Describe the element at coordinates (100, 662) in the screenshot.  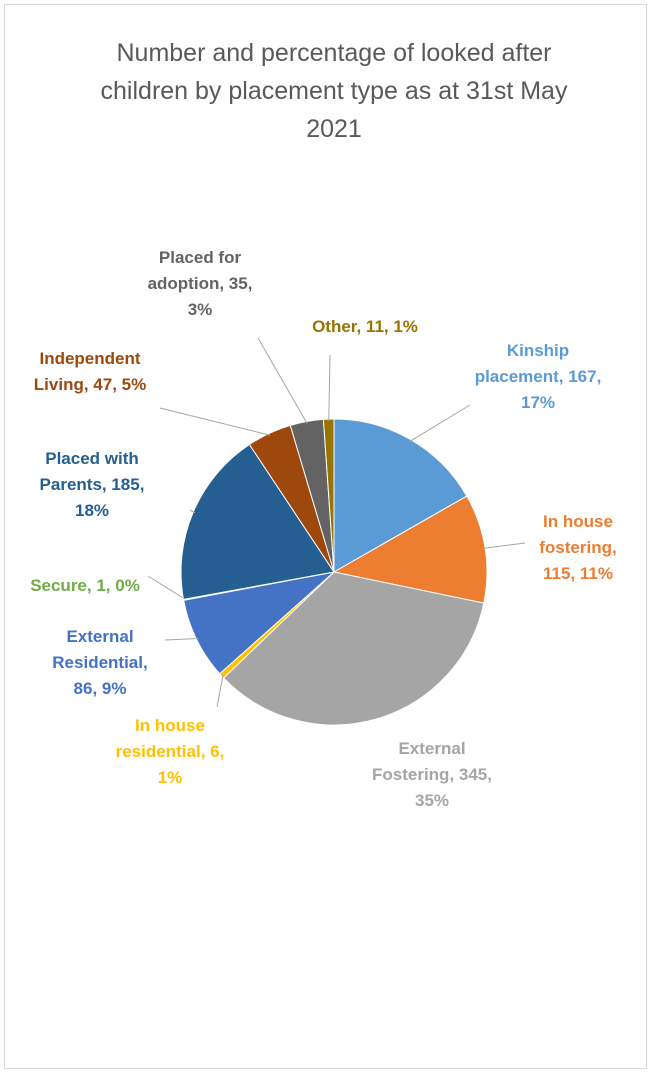
I see `data-label: External Residential, 86, 9%` at that location.